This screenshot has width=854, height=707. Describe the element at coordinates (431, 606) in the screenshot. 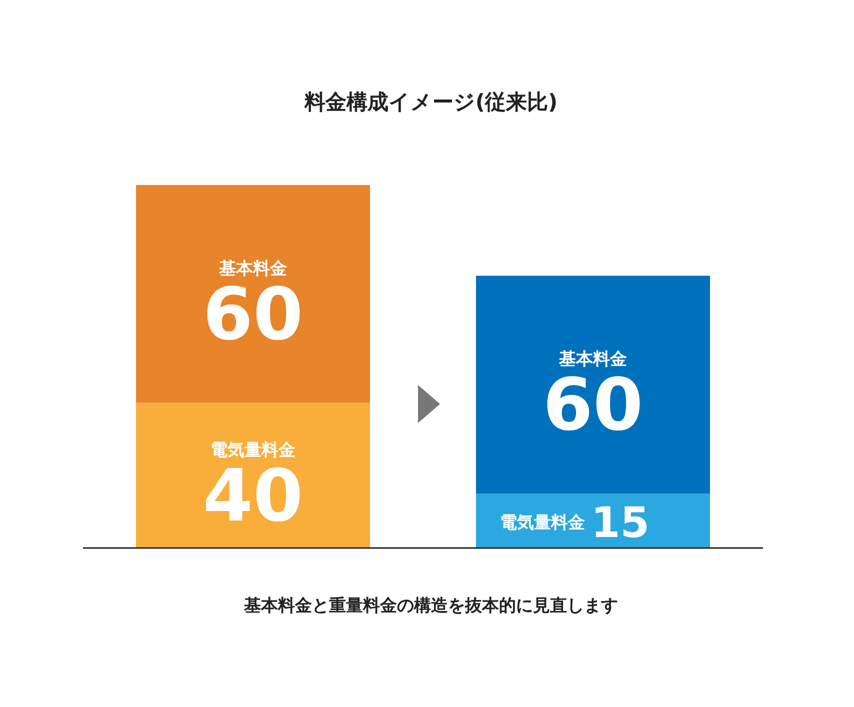

I see `text: 基本料金と重量料金の構造を抜本的に見直します` at that location.